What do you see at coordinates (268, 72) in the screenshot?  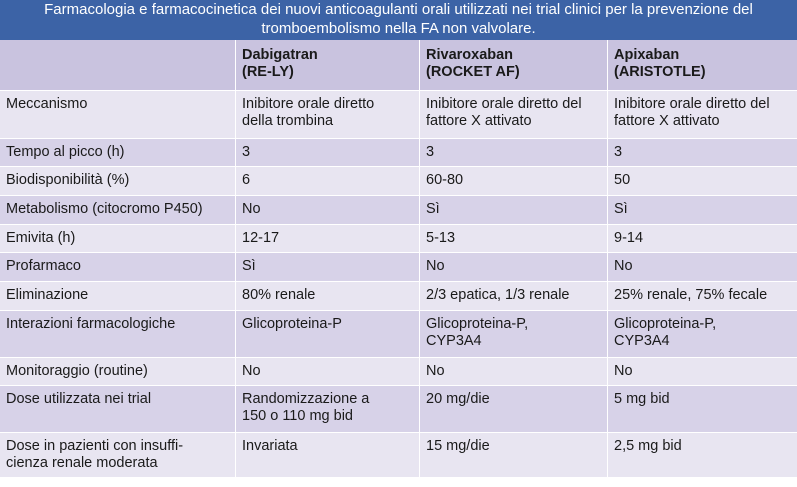 I see `header-trial-name: (RE-LY)` at bounding box center [268, 72].